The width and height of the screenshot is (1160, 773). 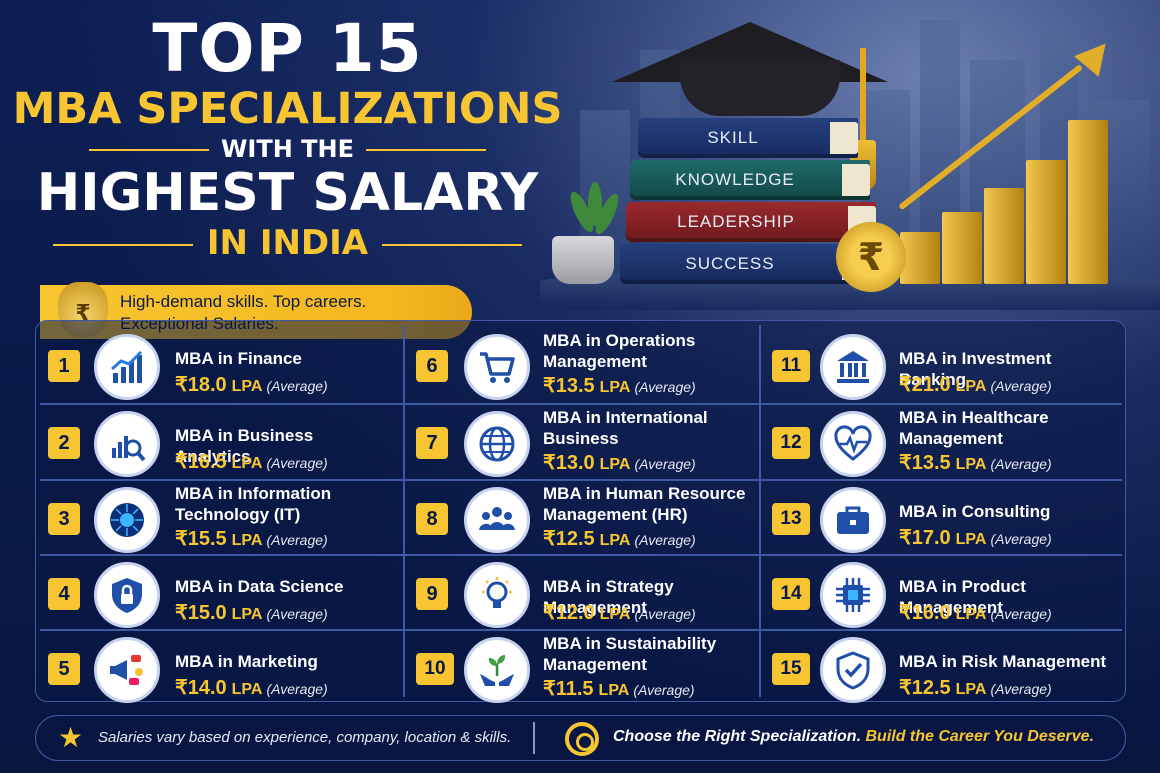 What do you see at coordinates (435, 669) in the screenshot?
I see `rank-badge: 10` at bounding box center [435, 669].